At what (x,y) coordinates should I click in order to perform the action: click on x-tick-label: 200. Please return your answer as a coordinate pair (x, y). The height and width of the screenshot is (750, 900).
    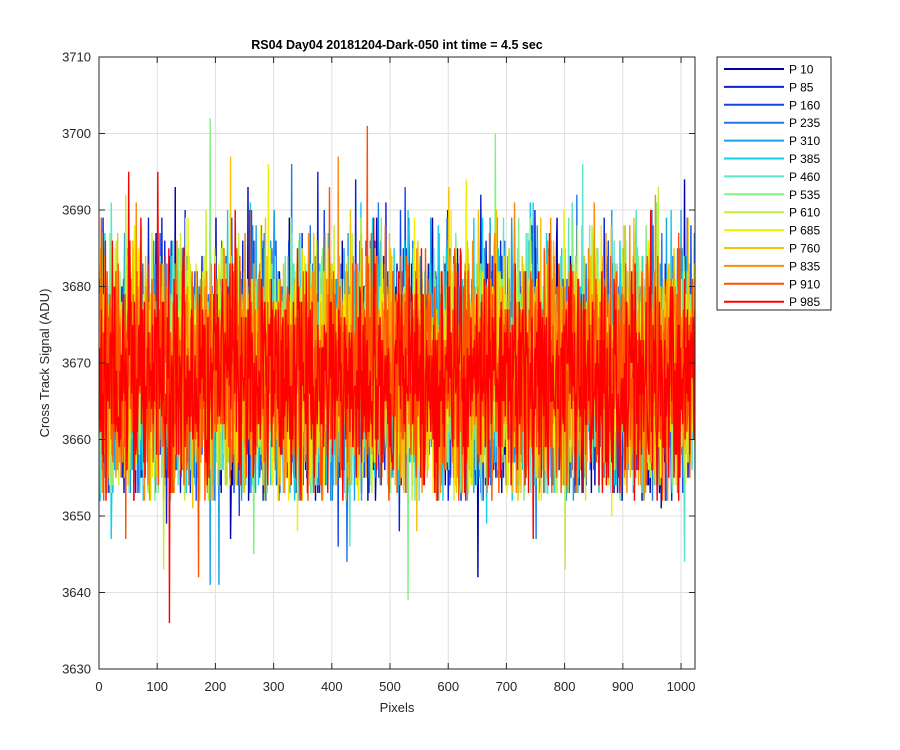
    Looking at the image, I should click on (216, 686).